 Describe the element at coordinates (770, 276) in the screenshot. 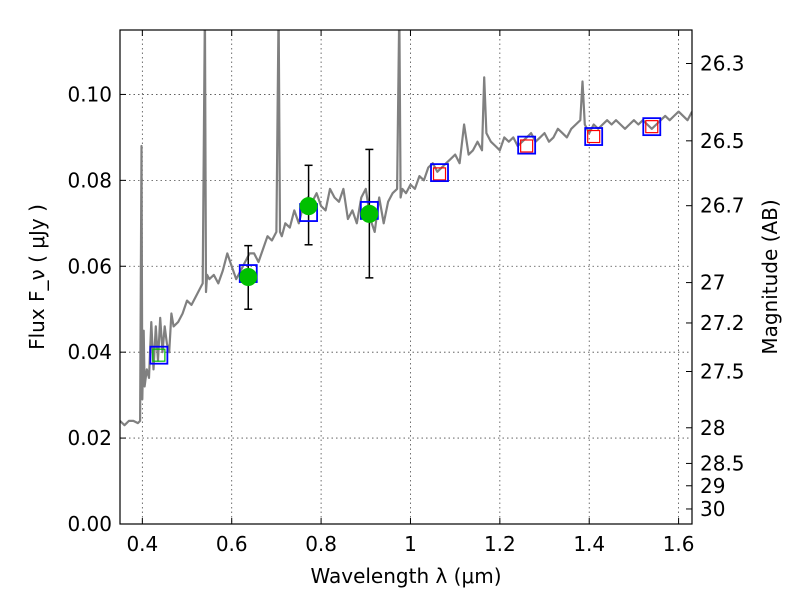

I see `right-axis-label: Magnitude (AB)` at that location.